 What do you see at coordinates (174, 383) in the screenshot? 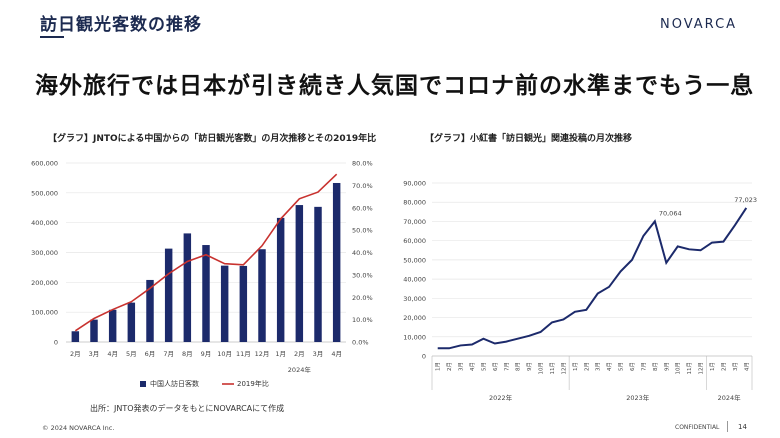
I see `chart1-legend-bar-label: 中国人訪日客数` at bounding box center [174, 383].